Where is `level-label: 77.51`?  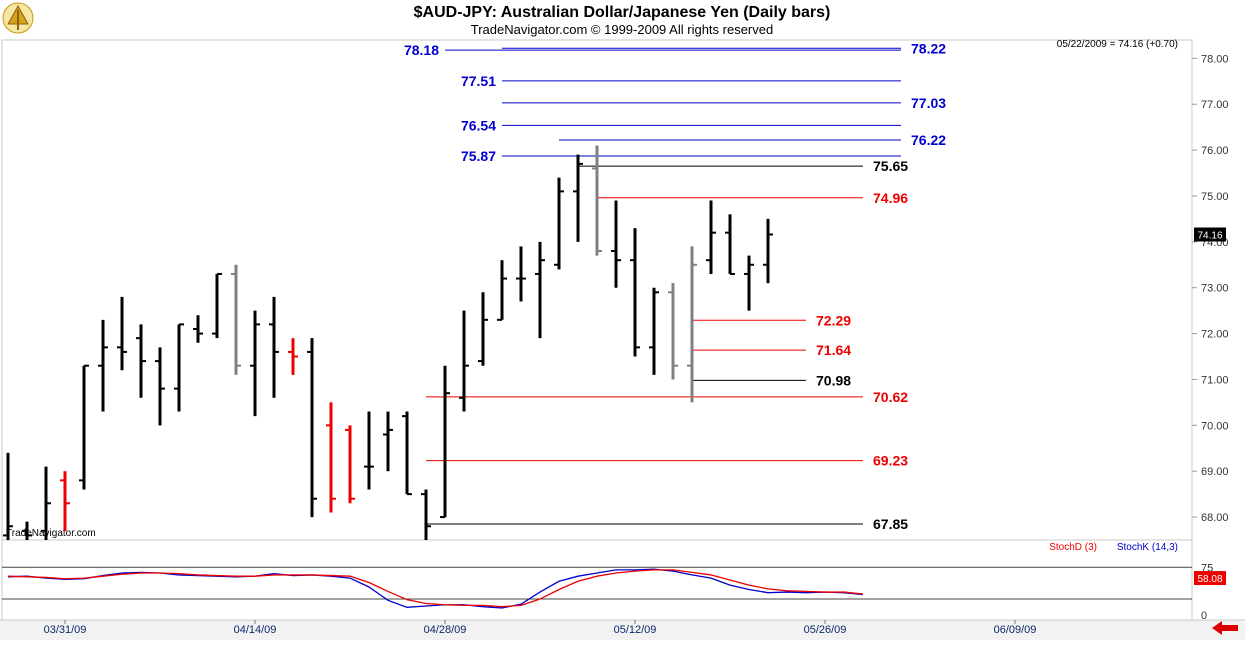 level-label: 77.51 is located at coordinates (478, 81).